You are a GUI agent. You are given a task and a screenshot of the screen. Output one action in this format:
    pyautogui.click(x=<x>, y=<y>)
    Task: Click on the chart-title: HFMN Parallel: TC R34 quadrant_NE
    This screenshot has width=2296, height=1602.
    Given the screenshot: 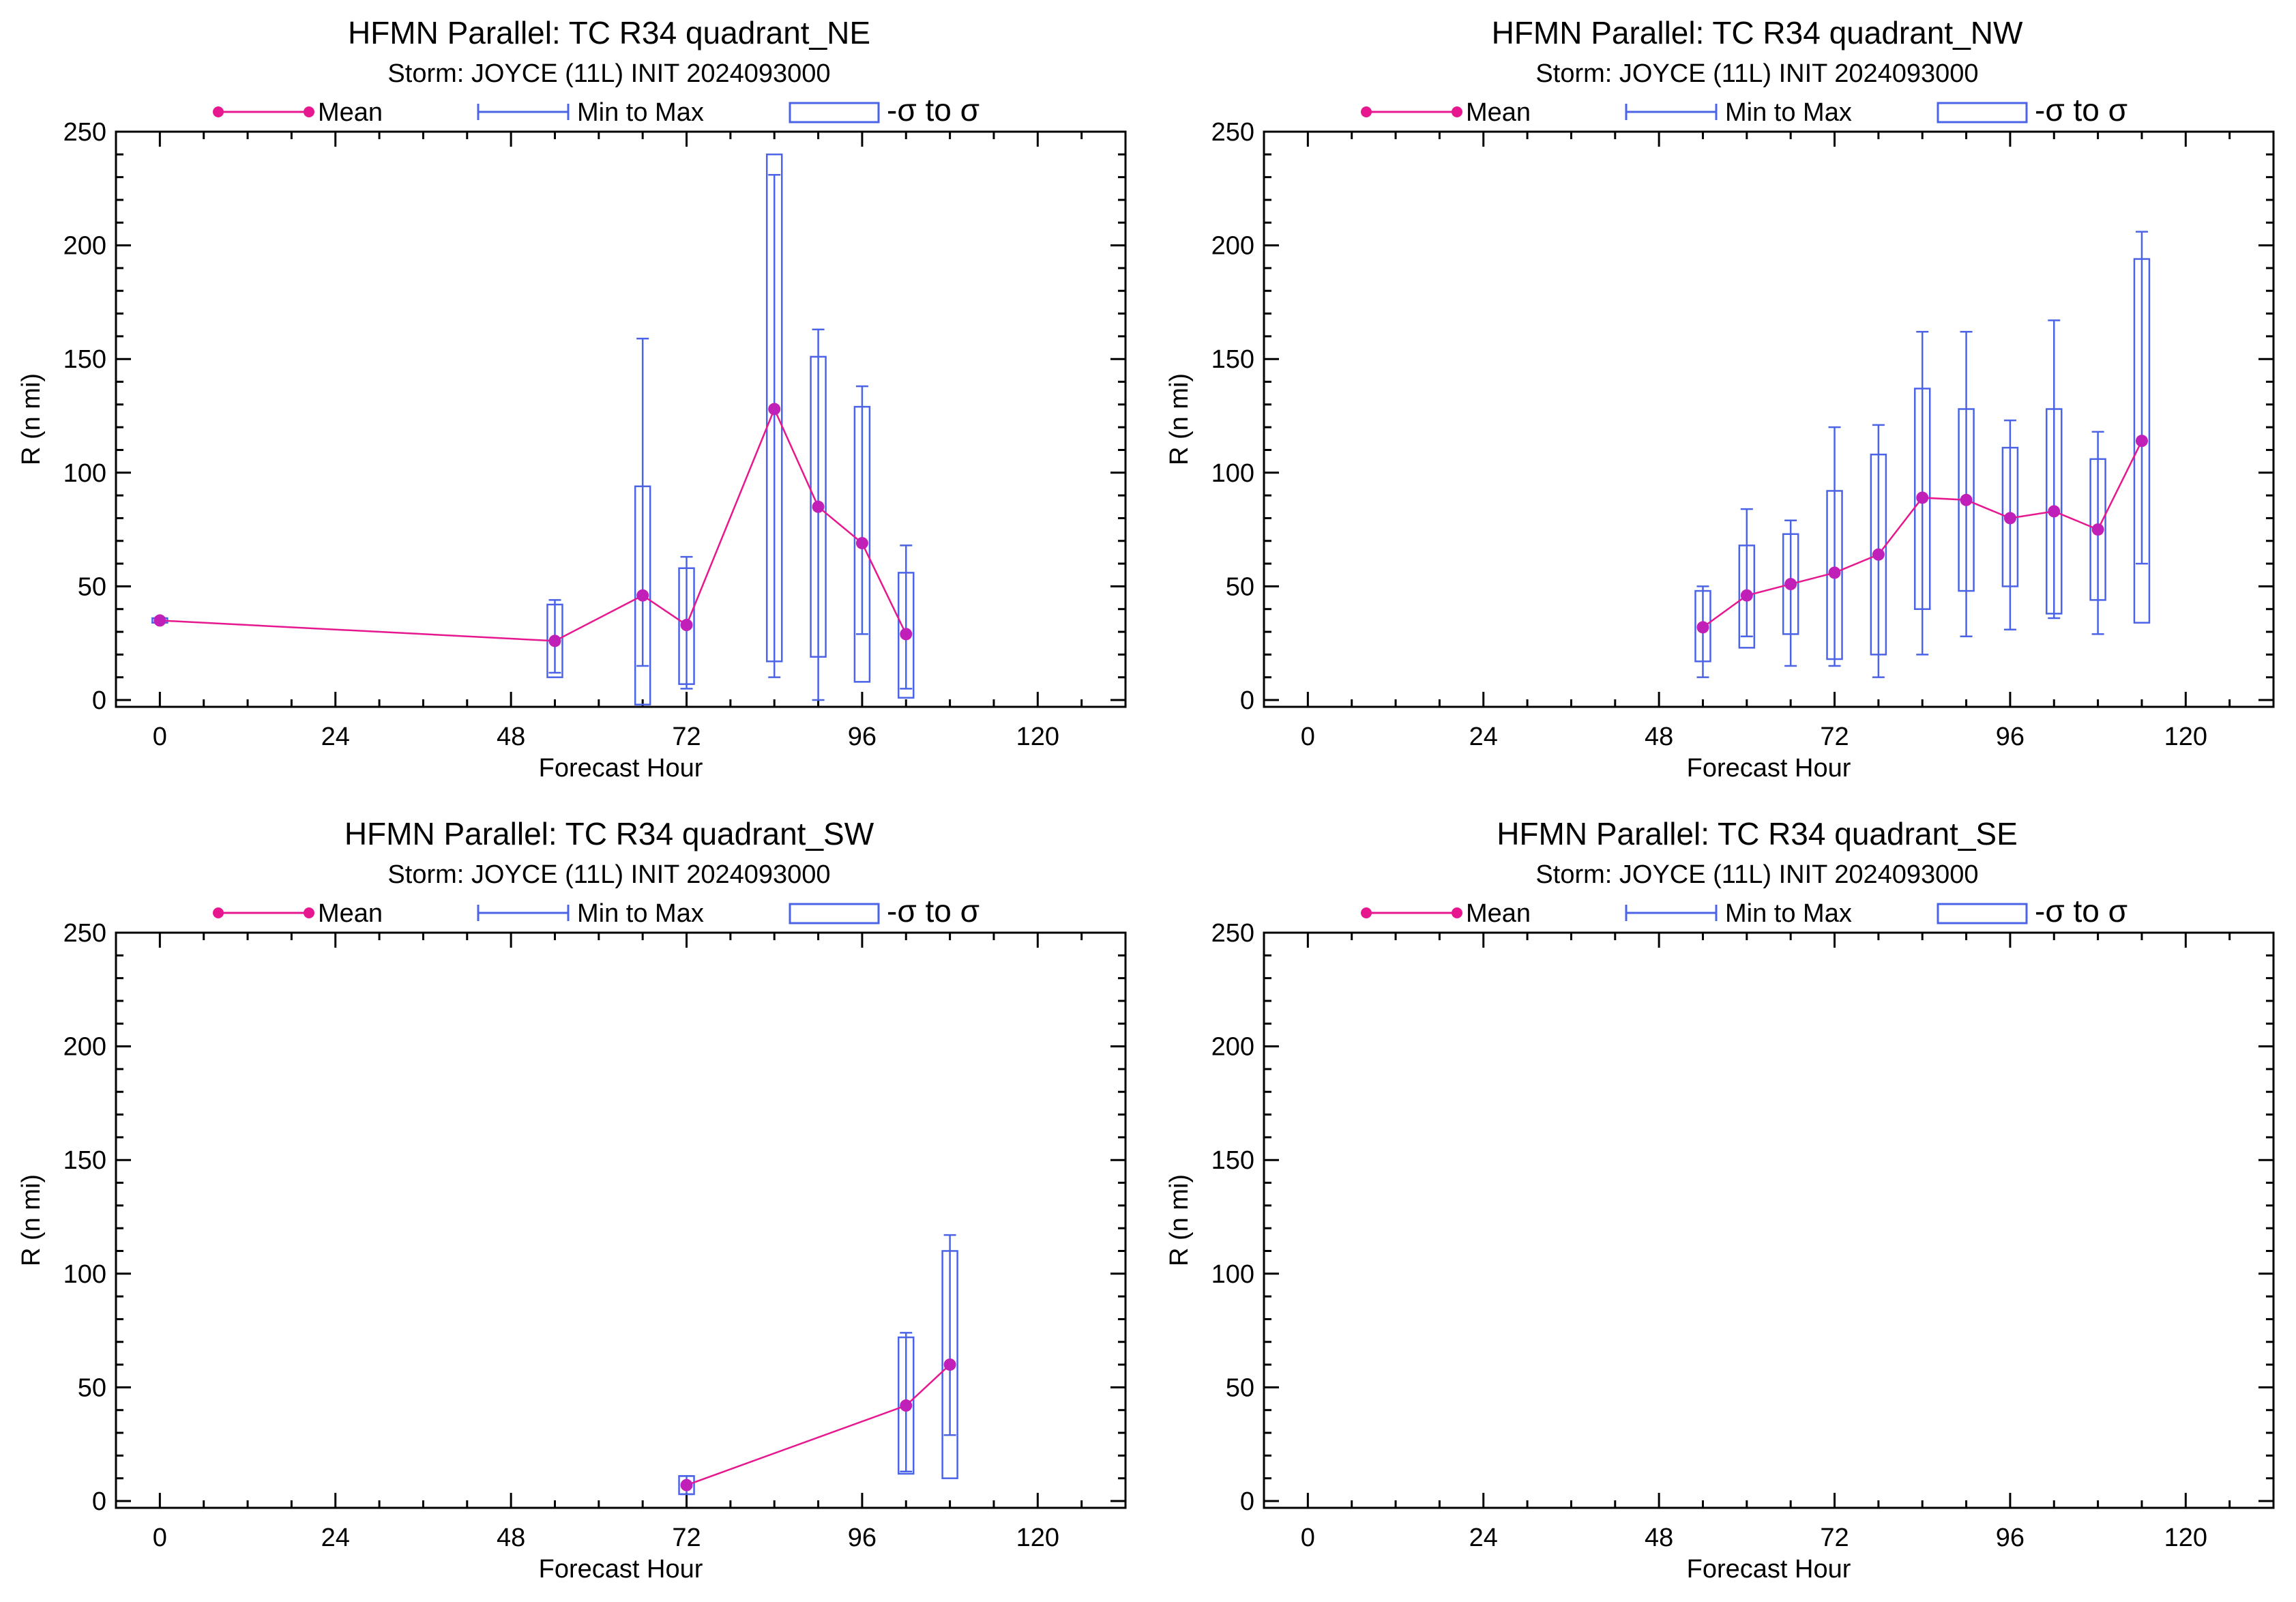 What is the action you would take?
    pyautogui.click(x=609, y=33)
    